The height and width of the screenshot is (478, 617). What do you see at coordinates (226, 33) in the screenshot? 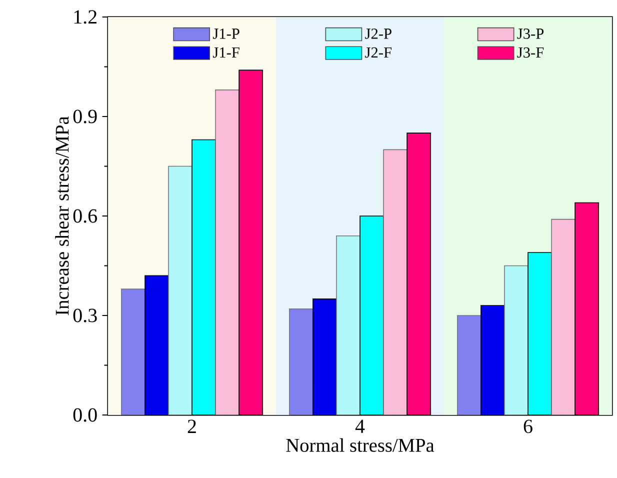
I see `legend-label: J1-P` at bounding box center [226, 33].